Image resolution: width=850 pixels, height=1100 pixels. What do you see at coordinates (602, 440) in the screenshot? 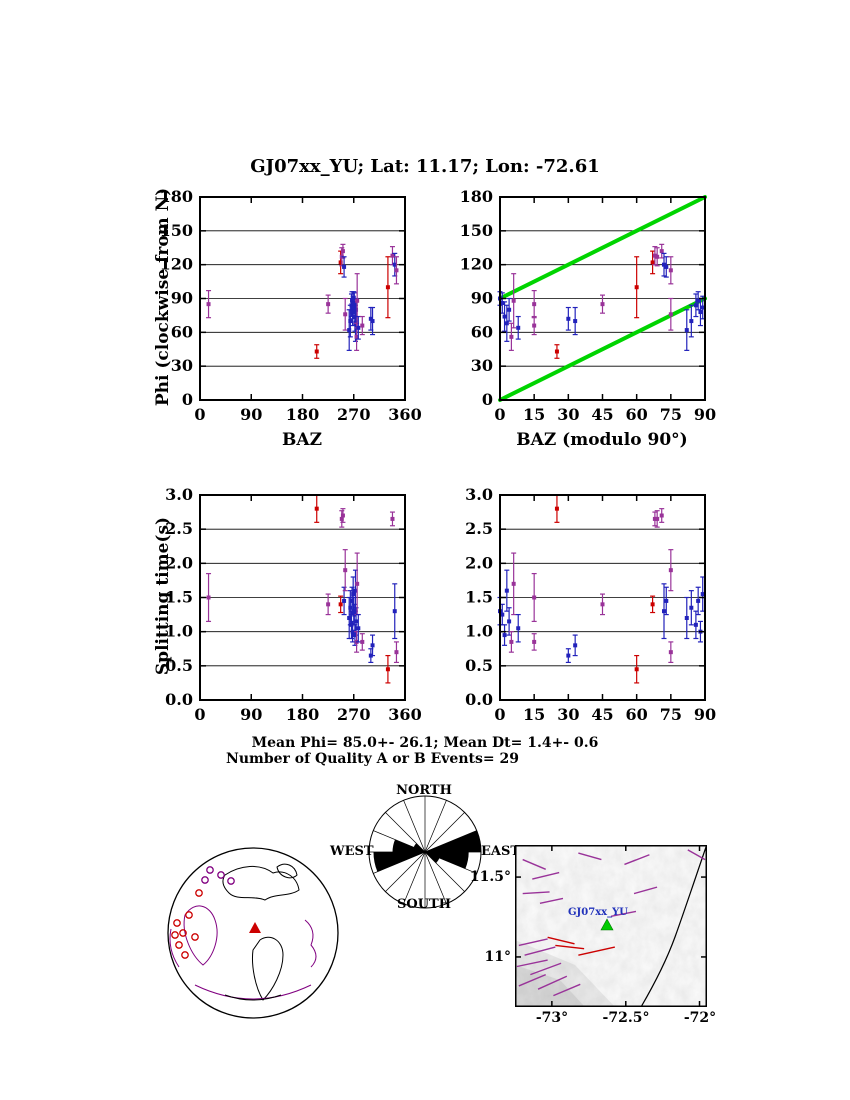
I see `baz-mod90-axis-label: BAZ (modulo 90°)` at bounding box center [602, 440].